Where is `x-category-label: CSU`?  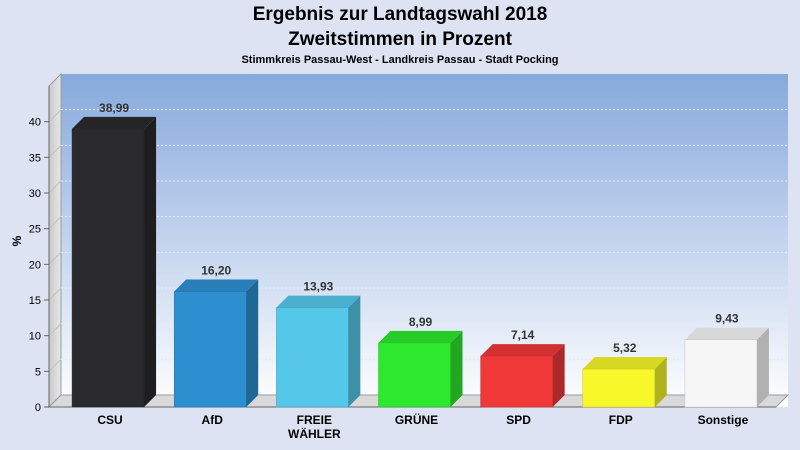
x-category-label: CSU is located at coordinates (109, 420).